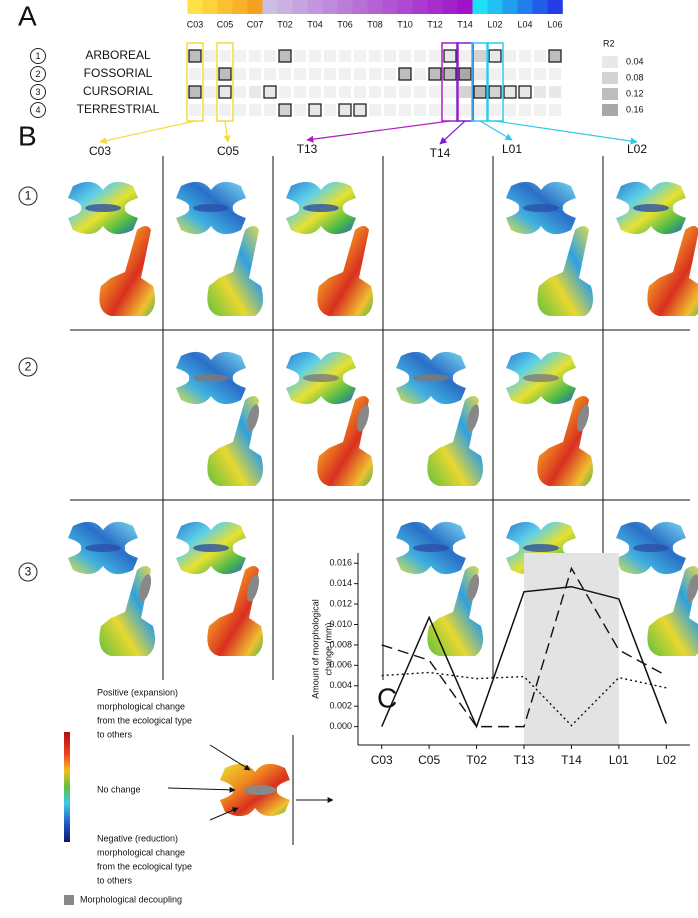  I want to click on row-number: 2, so click(28, 367).